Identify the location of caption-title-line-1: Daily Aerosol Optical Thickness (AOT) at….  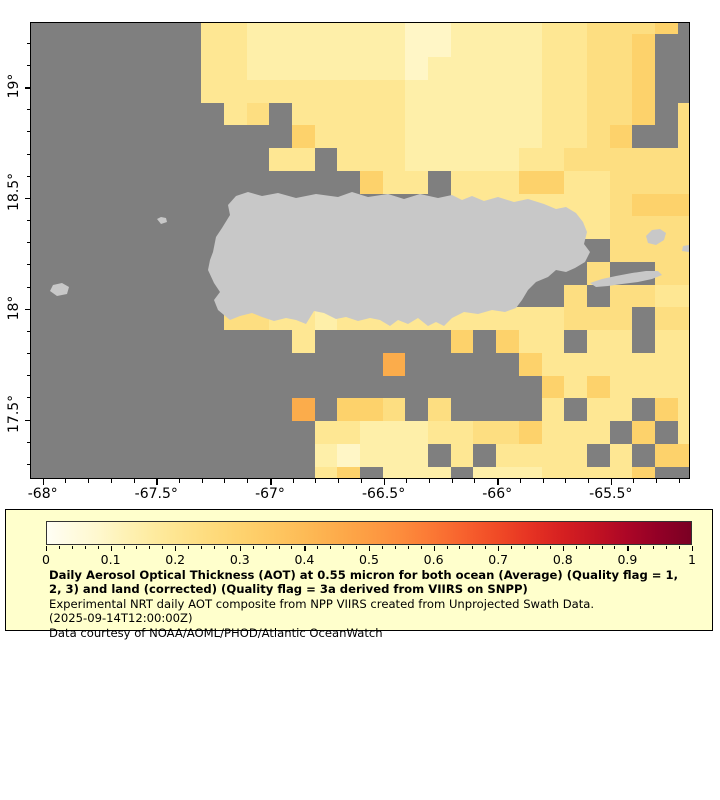
(364, 575).